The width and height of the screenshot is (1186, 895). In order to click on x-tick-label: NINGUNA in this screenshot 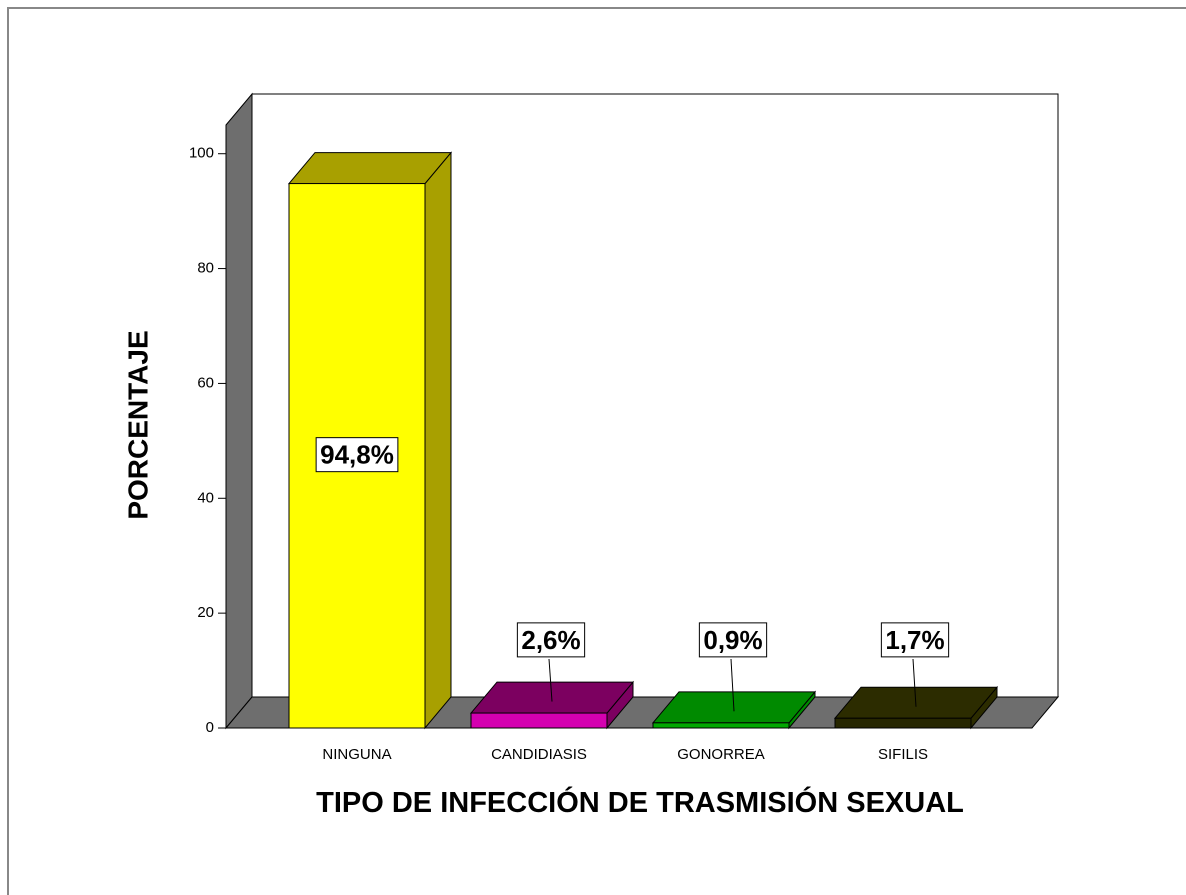, I will do `click(356, 754)`.